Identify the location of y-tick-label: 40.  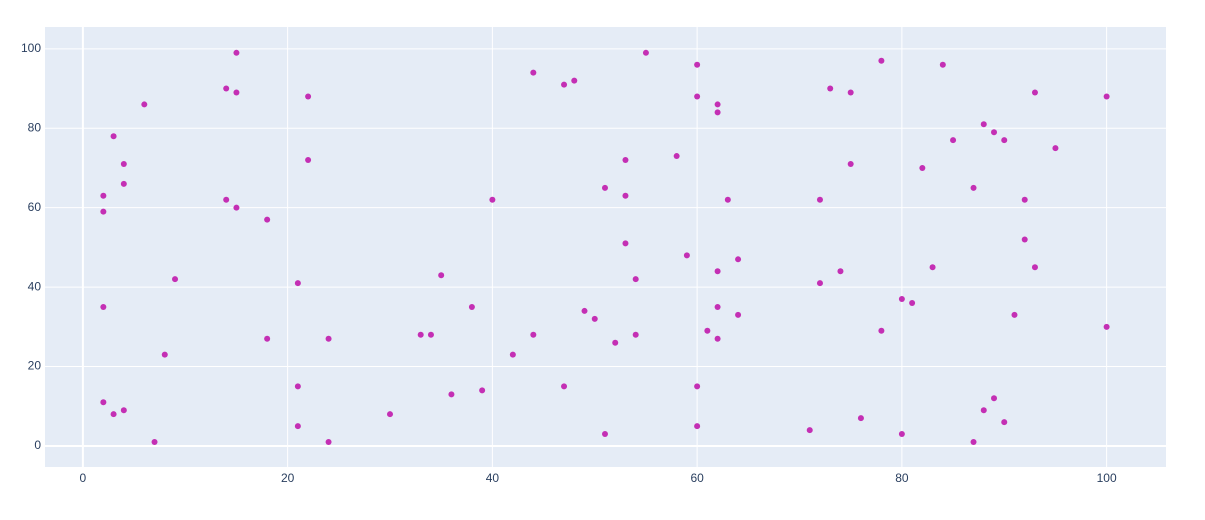
(35, 286).